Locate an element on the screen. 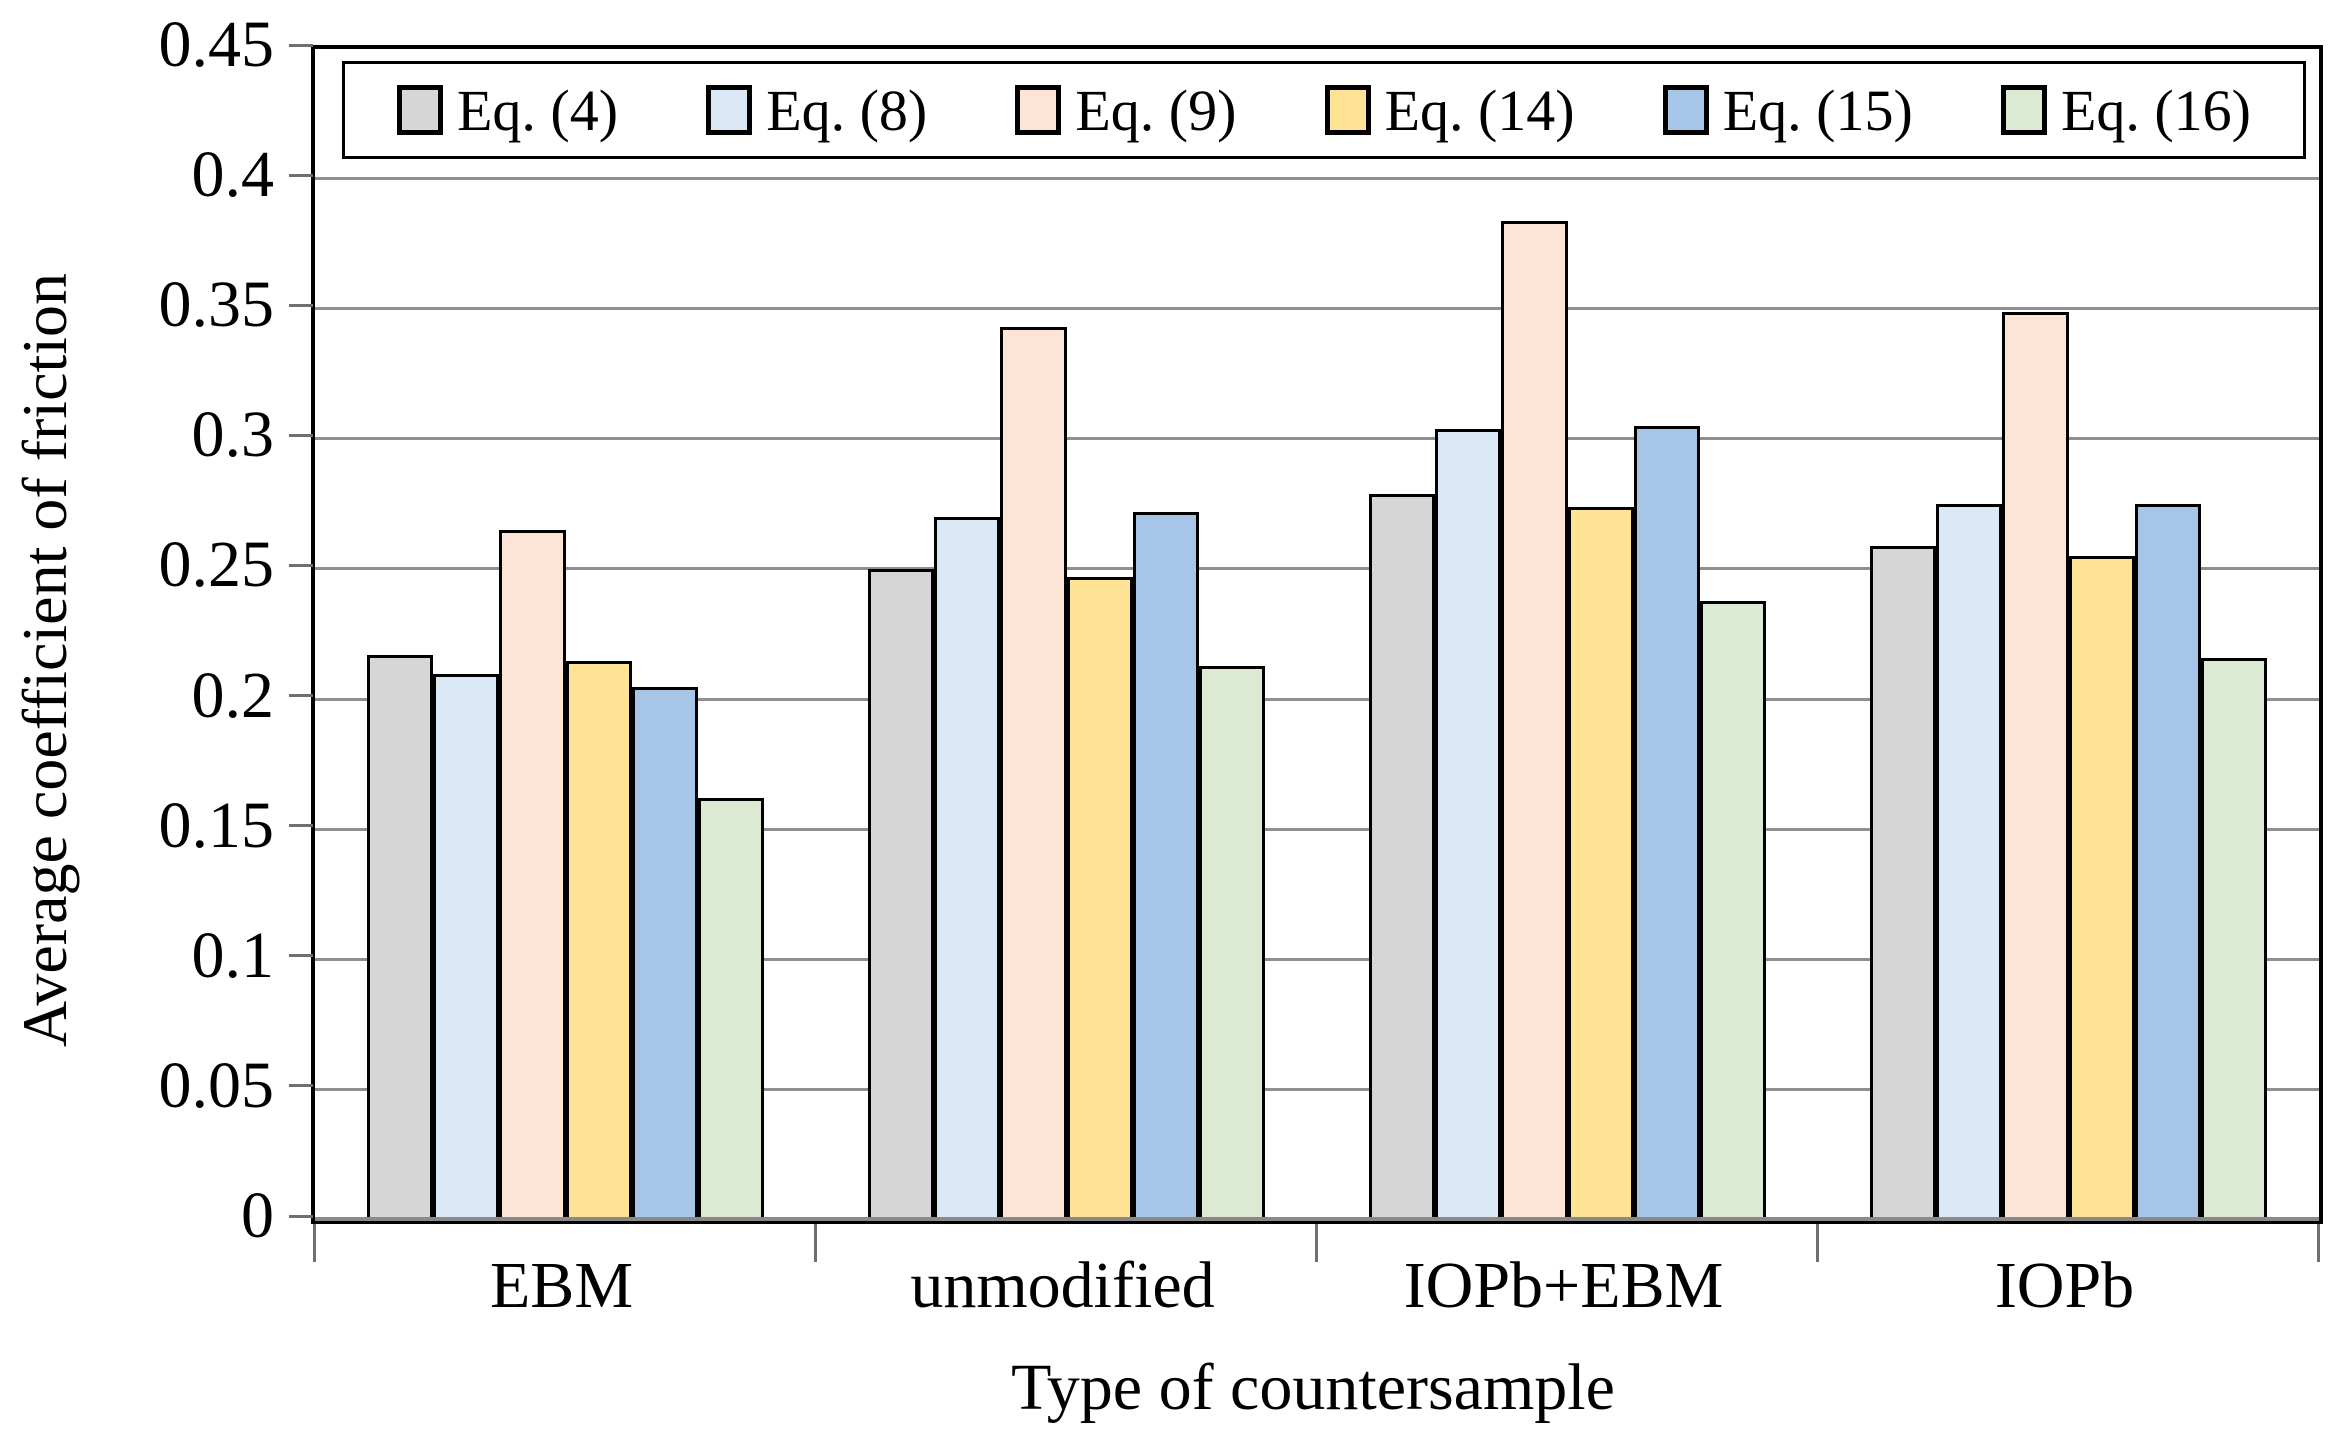  bar-9-IOPb+EBM is located at coordinates (1534, 720).